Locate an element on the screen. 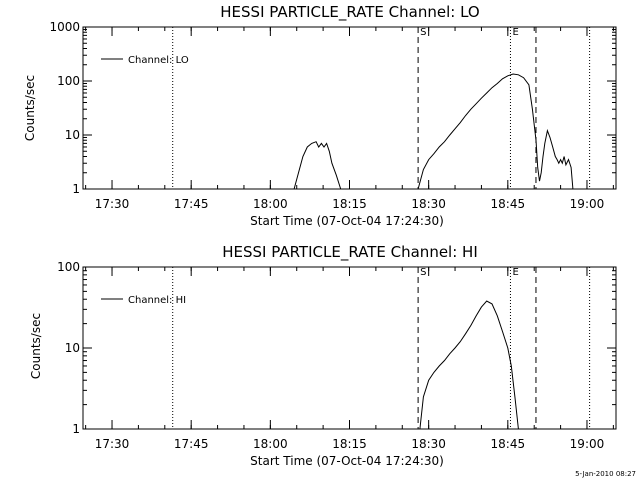  hi-ytick-label-0: 1 is located at coordinates (76, 429).